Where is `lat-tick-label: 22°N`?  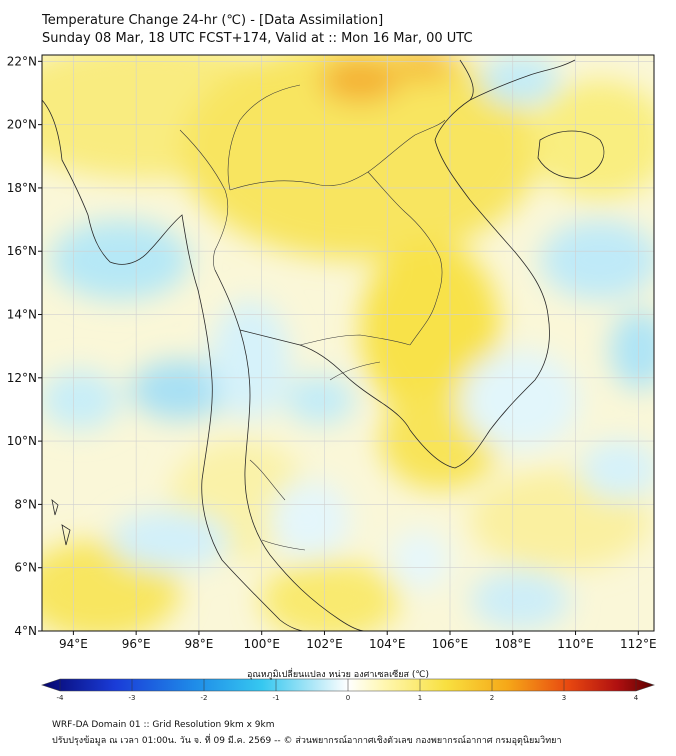 lat-tick-label: 22°N is located at coordinates (22, 61).